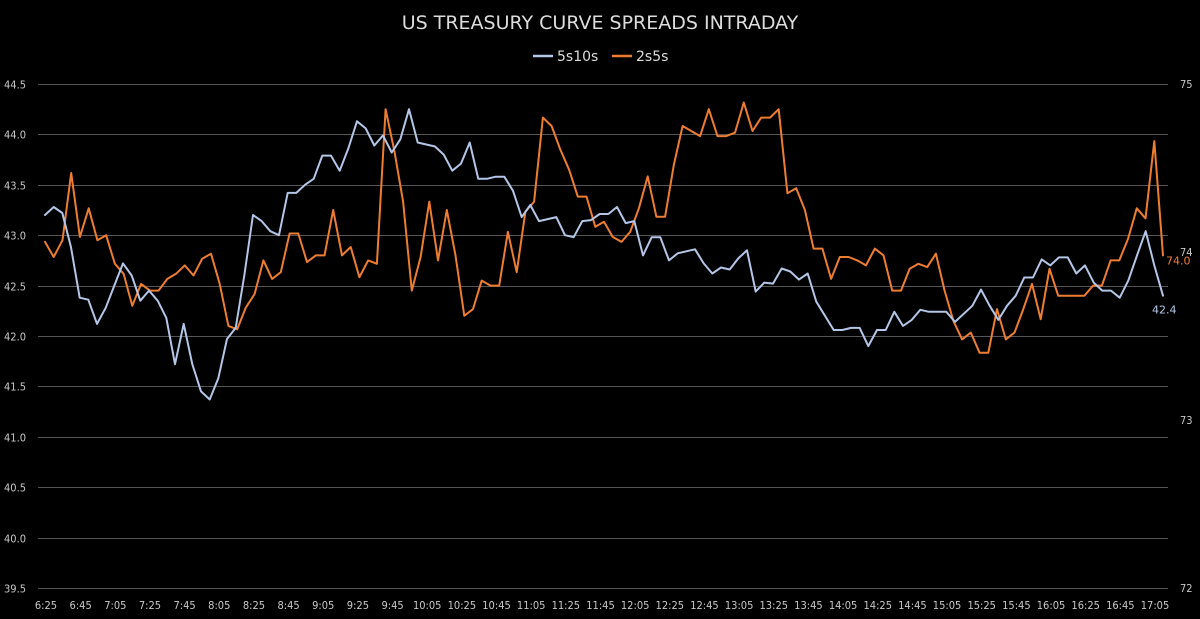 This screenshot has height=619, width=1200. Describe the element at coordinates (15, 85) in the screenshot. I see `y-left-tick-label: 44.5` at that location.